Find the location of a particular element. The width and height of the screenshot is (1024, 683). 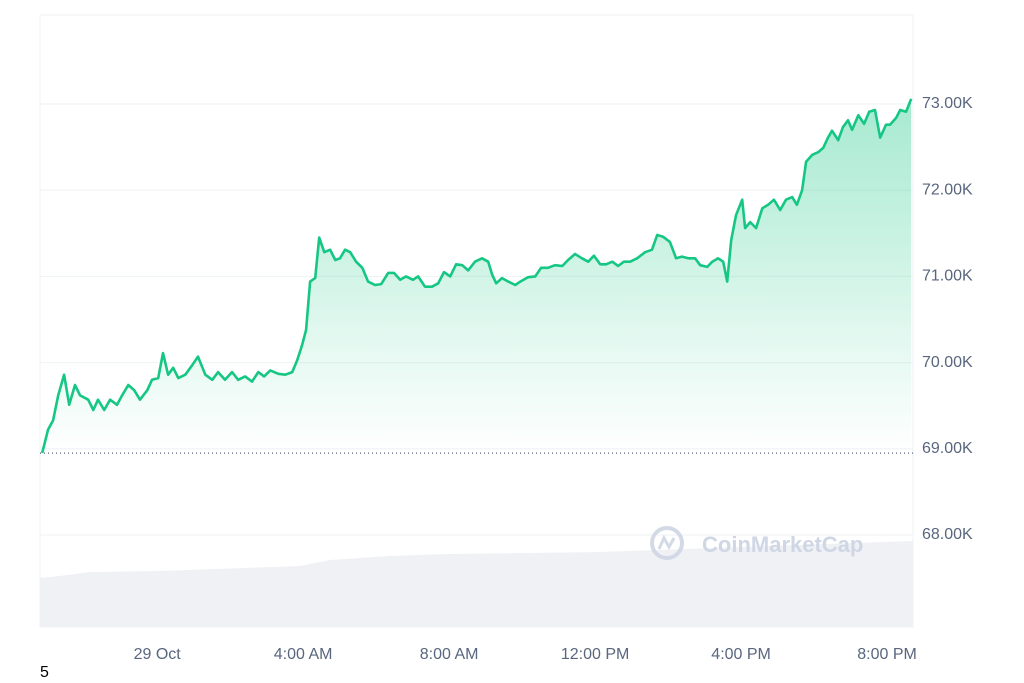

y-tick-label: 70.00K is located at coordinates (947, 362).